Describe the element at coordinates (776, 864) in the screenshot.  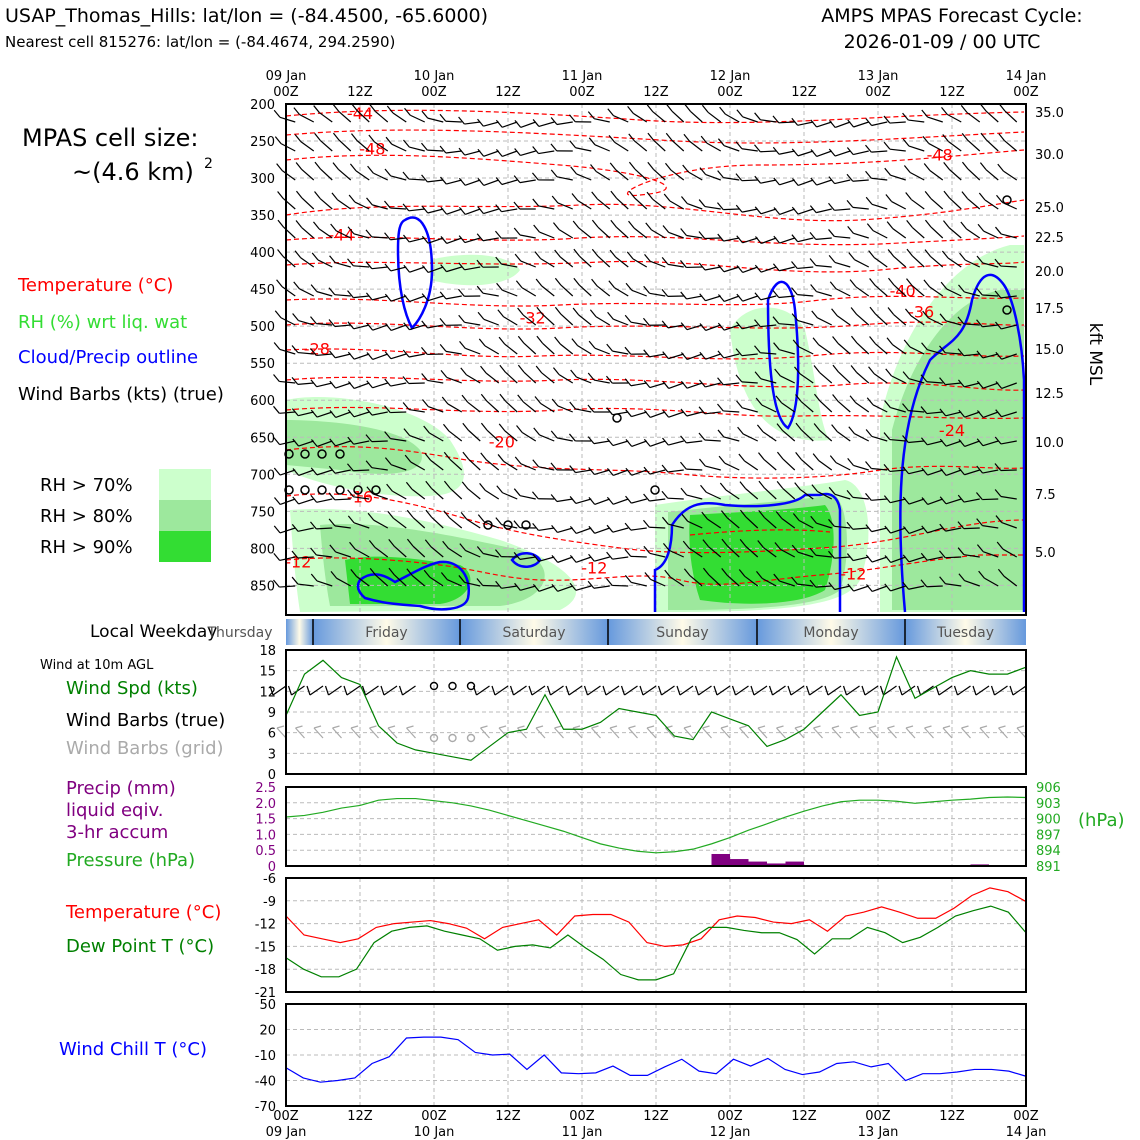
I see `precip-bar` at that location.